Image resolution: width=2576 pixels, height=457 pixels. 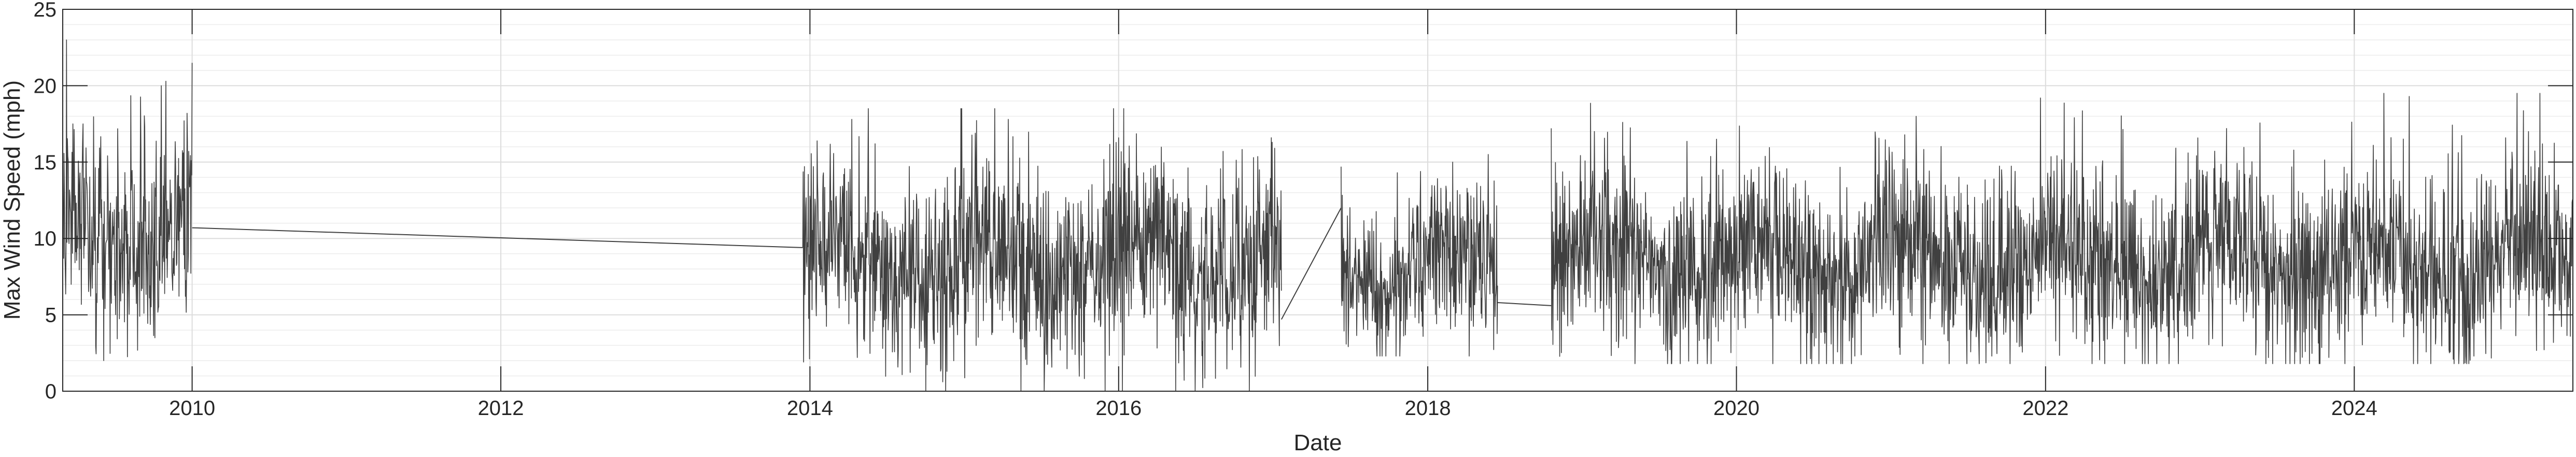 What do you see at coordinates (1318, 442) in the screenshot?
I see `x-axis-label: Date` at bounding box center [1318, 442].